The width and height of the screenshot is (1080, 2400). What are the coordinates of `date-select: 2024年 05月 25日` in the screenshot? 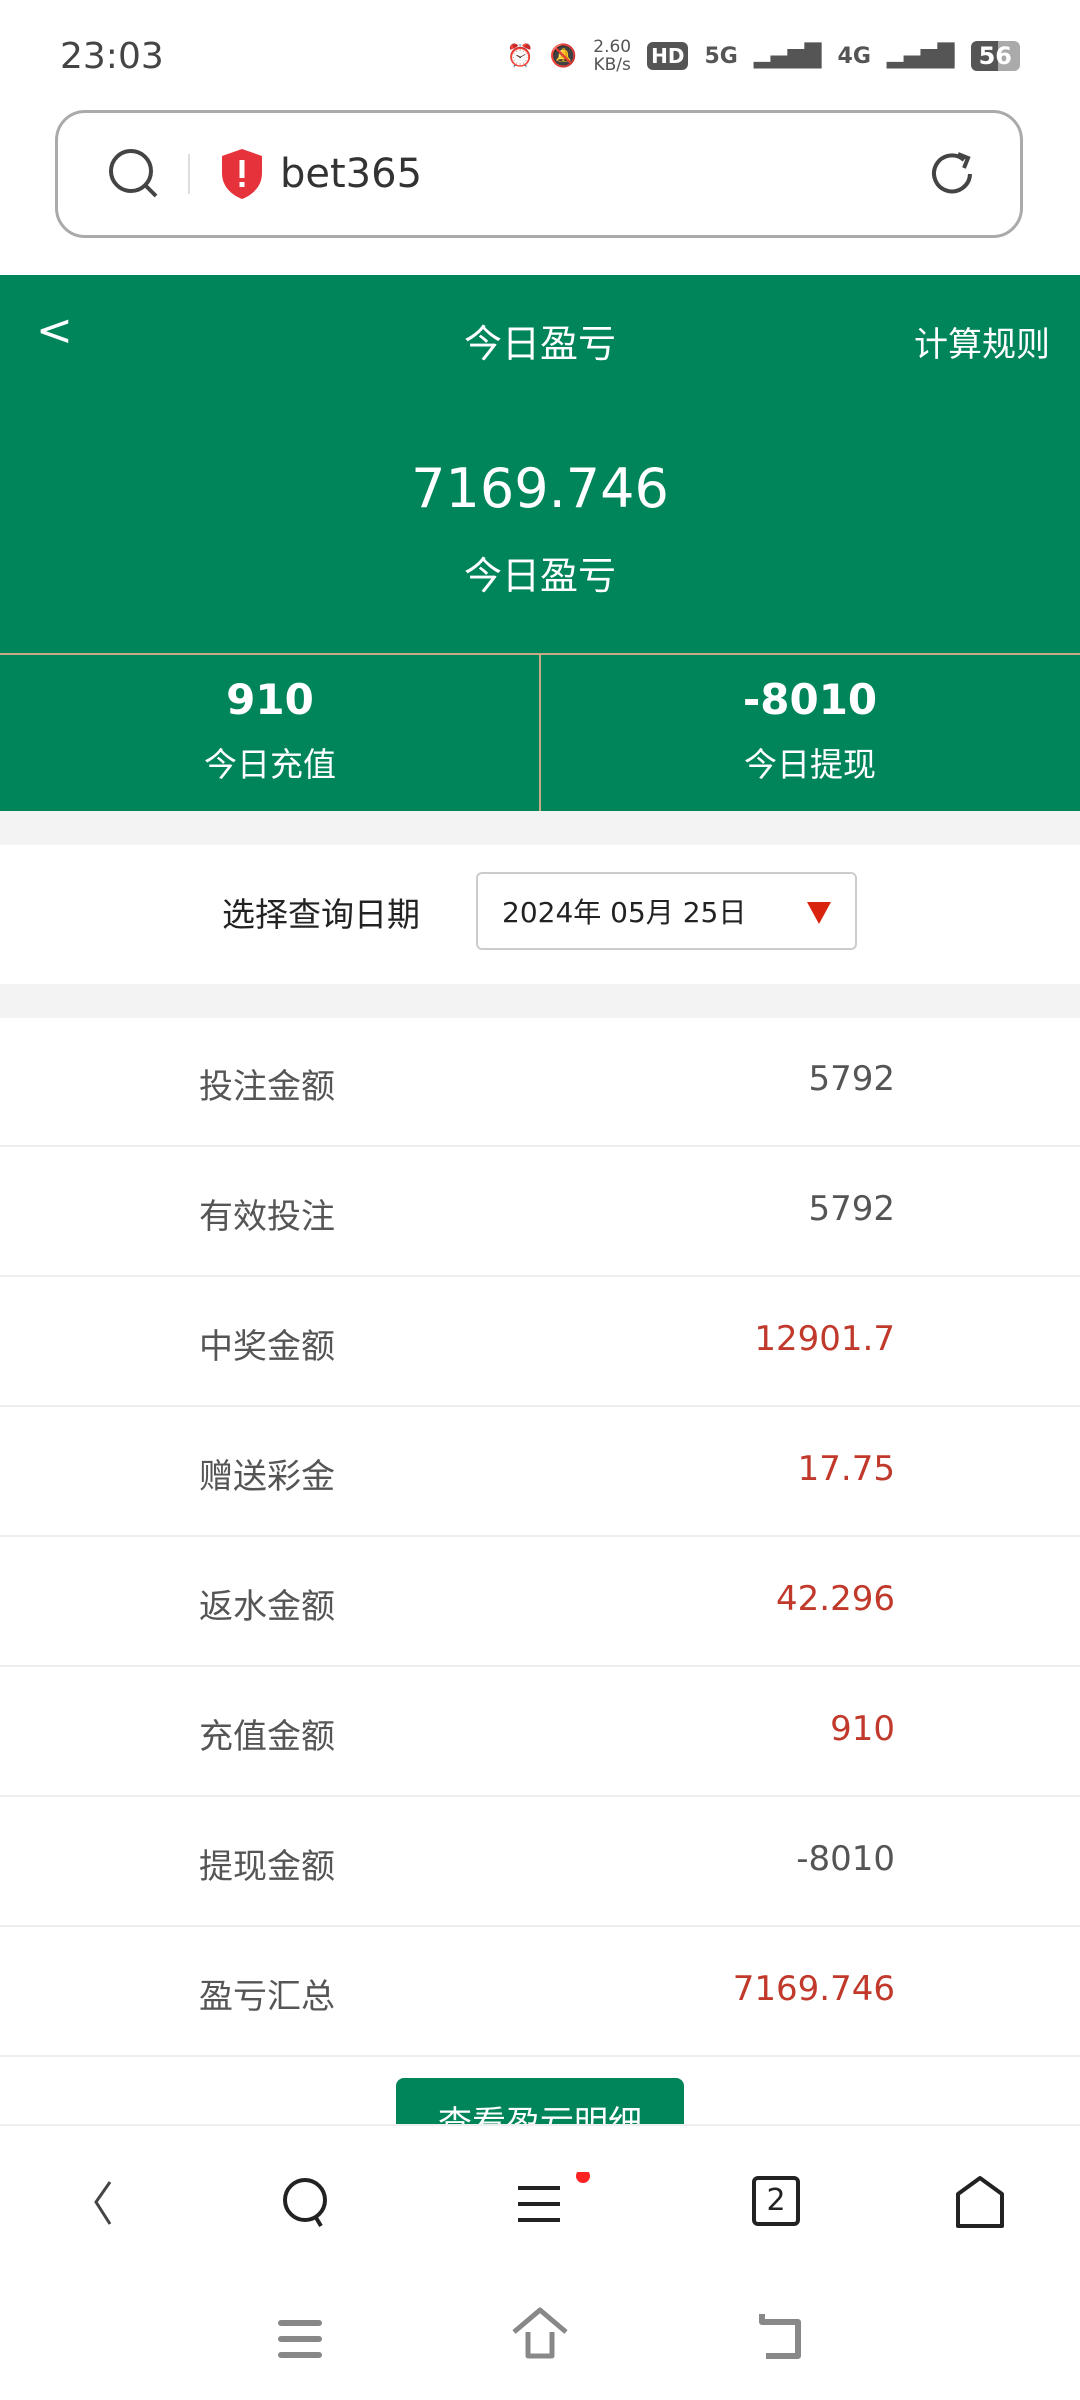 It's located at (666, 911).